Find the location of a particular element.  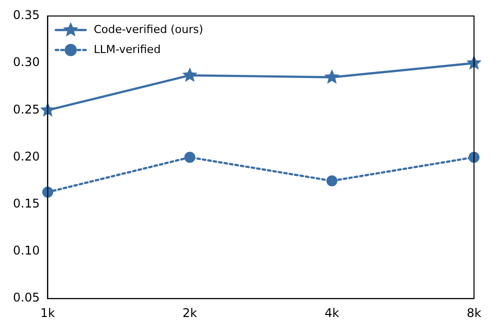

x-tick-label: 8k is located at coordinates (474, 313).